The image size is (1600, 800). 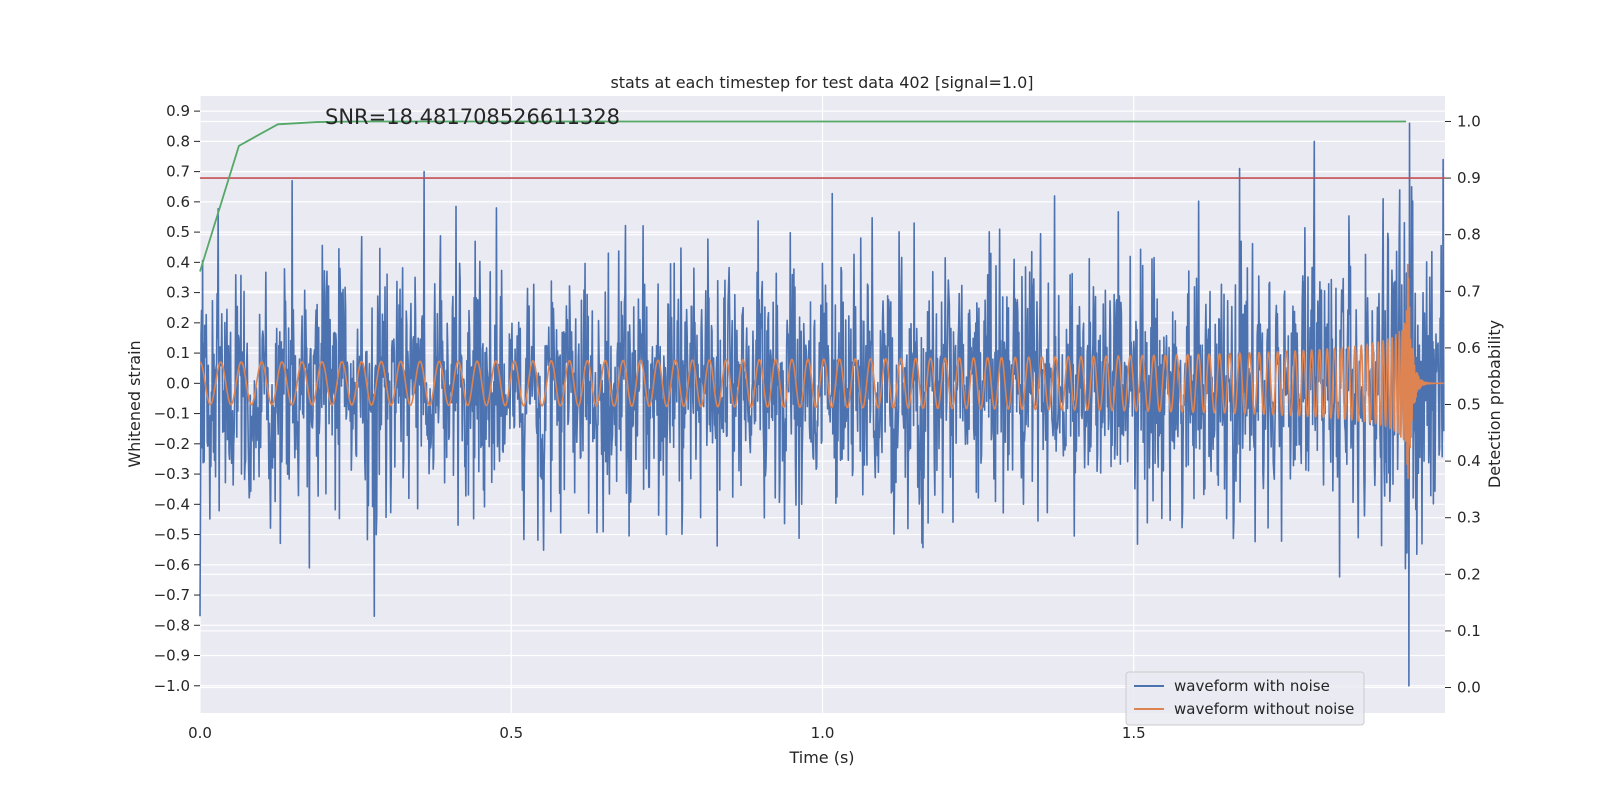 I want to click on left-tick-label: 0.4, so click(x=178, y=262).